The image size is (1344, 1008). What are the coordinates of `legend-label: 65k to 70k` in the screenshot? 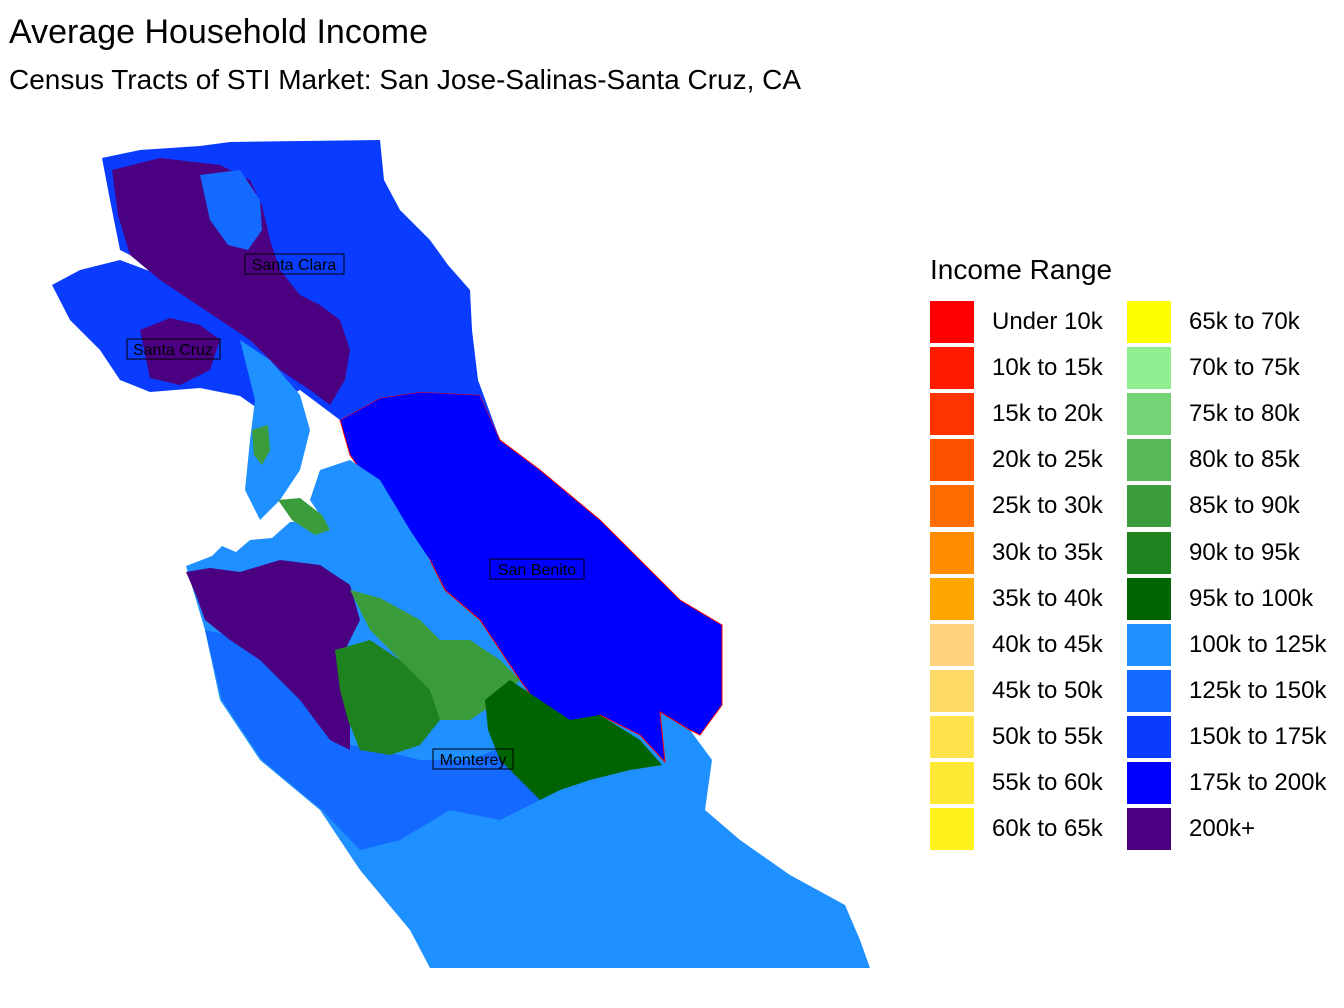 It's located at (1244, 321).